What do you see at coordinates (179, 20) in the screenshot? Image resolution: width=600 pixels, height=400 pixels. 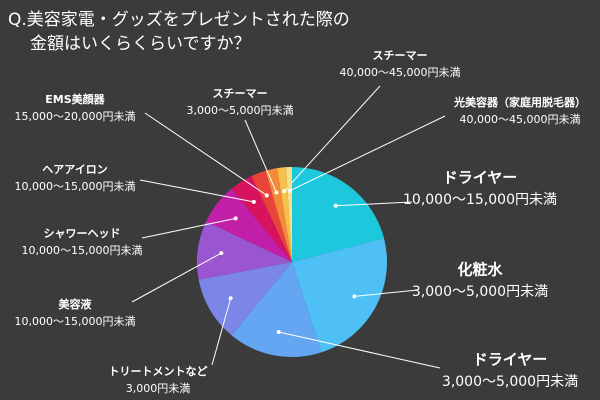 I see `chart-title: Q.美容家電・グッズをプレゼントされた際の` at bounding box center [179, 20].